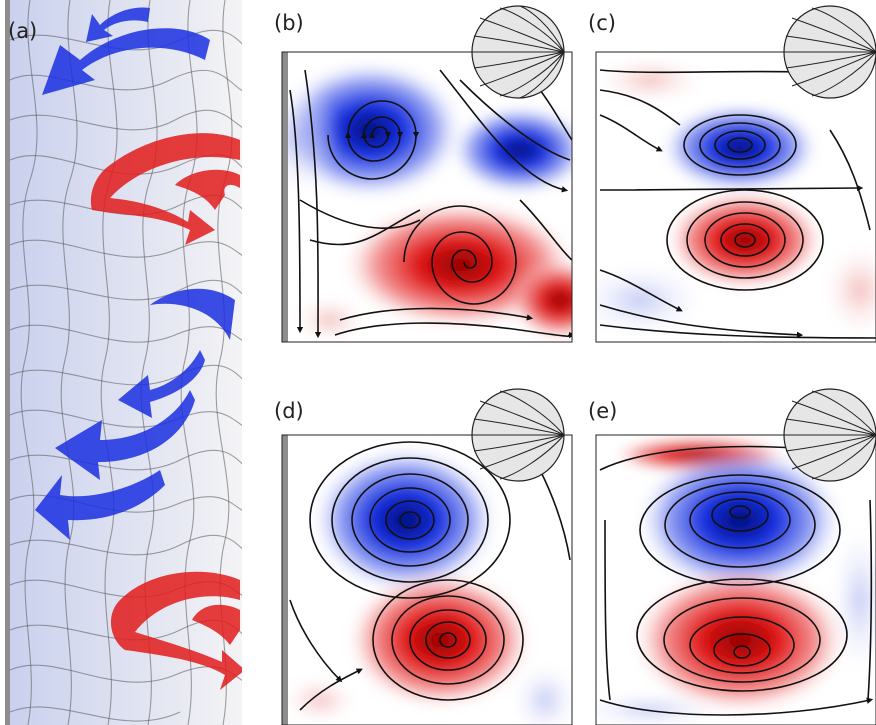  I want to click on streamlines-c, so click(737, 203).